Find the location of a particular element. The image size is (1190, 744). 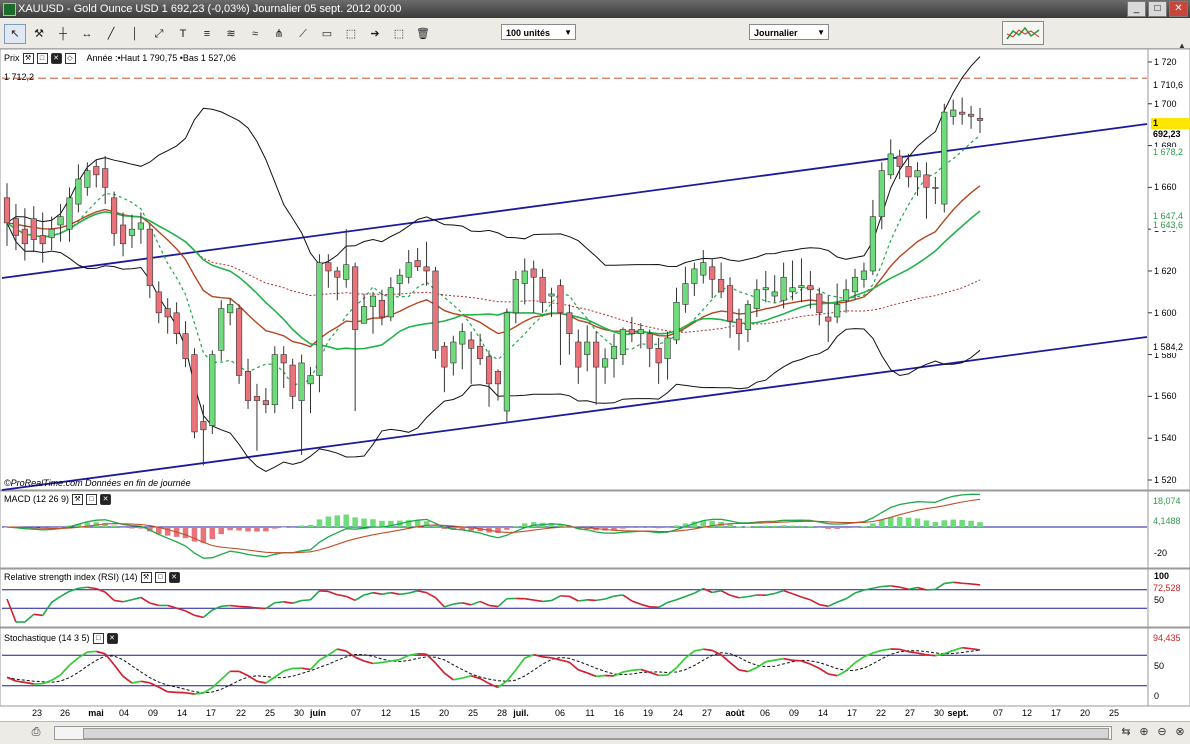

vertical-line-icon: │ is located at coordinates (135, 34).